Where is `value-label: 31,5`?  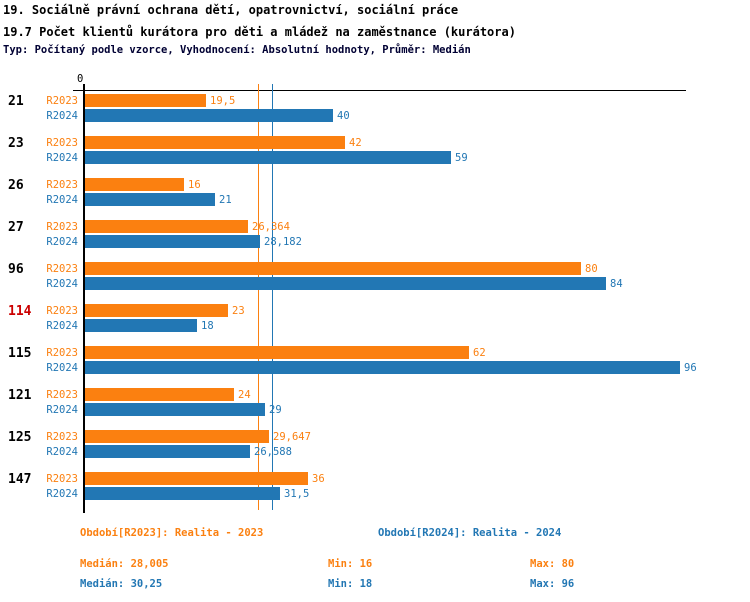
value-label: 31,5 is located at coordinates (297, 494).